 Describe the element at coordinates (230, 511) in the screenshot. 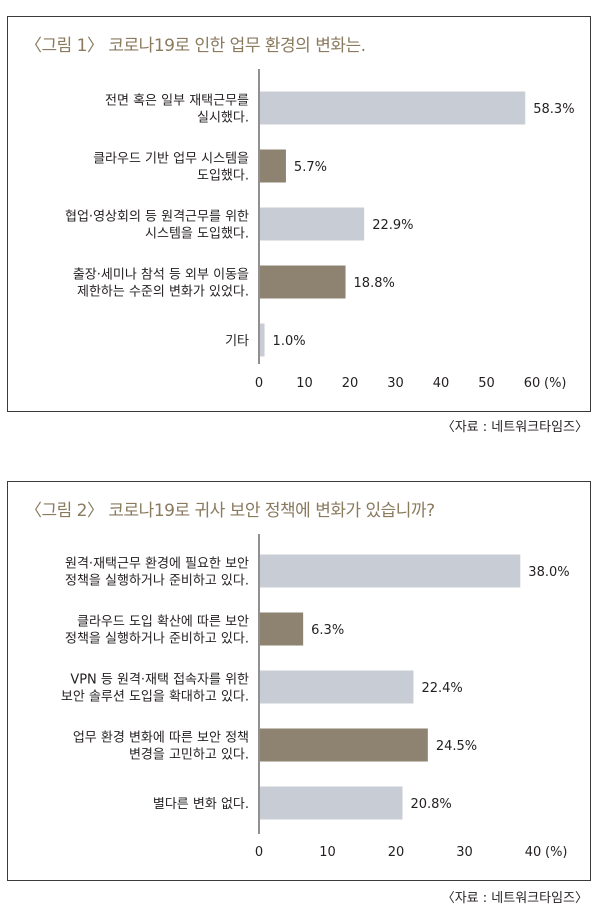

I see `chart-2-title: 〈그림 2〉 코로나19로 귀사 보안 정책에 변화가 있습니까?` at that location.